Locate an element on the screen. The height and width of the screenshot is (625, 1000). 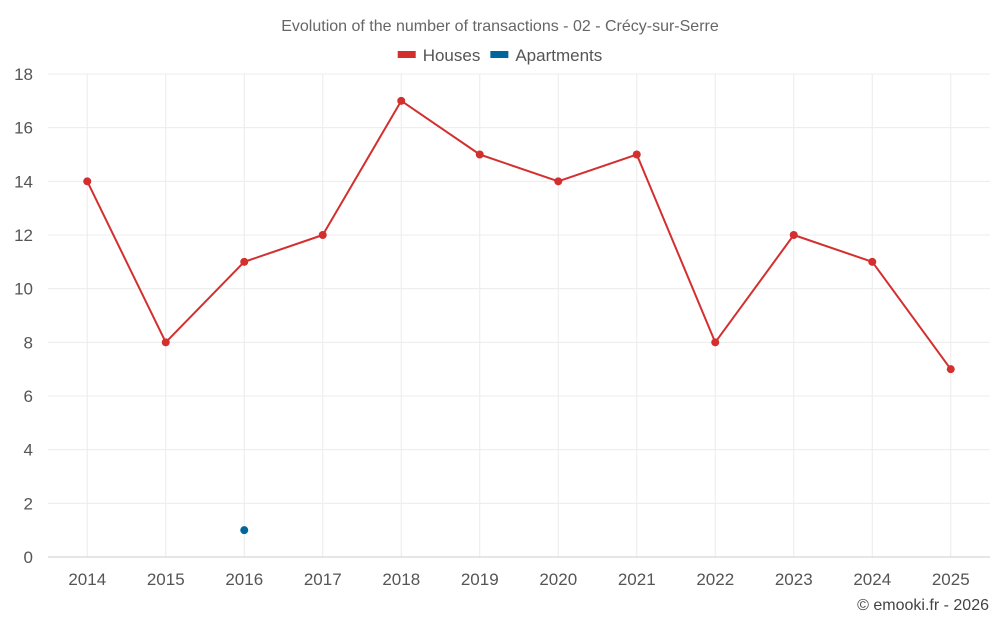
y-tick-label: 6 is located at coordinates (28, 396).